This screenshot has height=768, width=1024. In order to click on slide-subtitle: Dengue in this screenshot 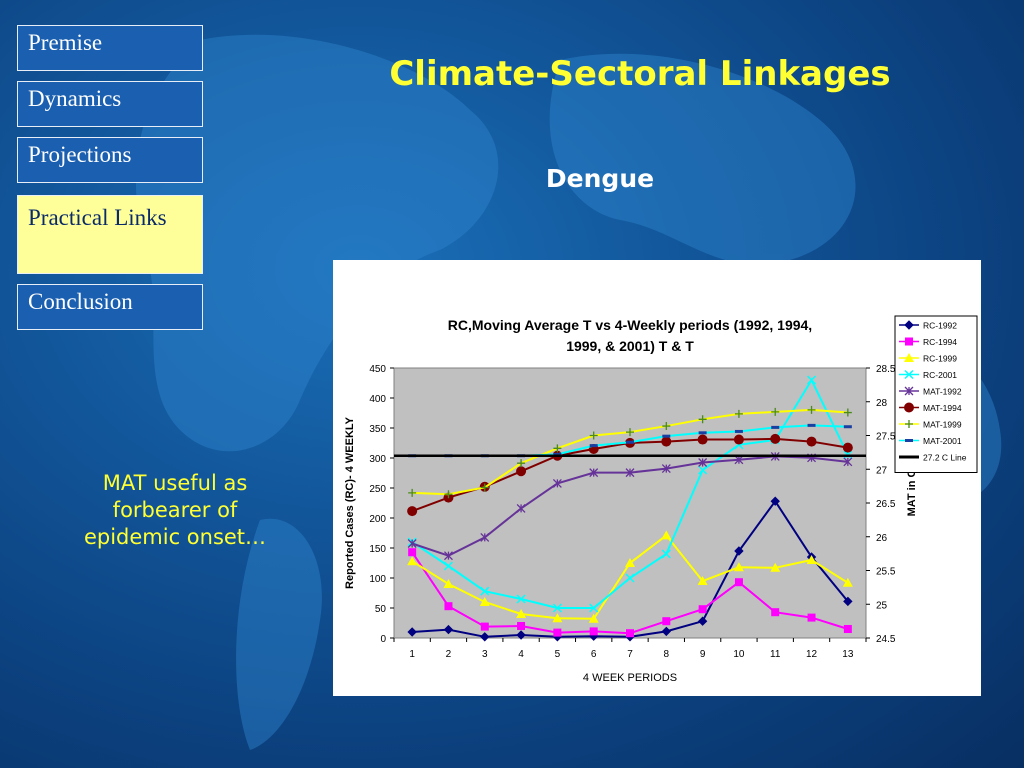, I will do `click(600, 178)`.